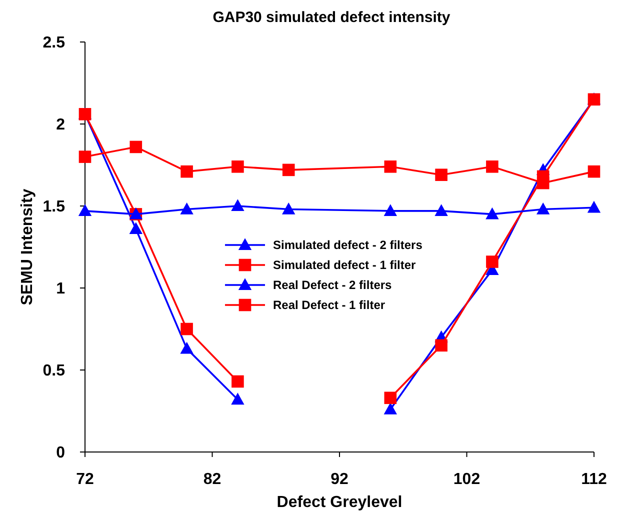 The image size is (623, 515). I want to click on y-axis-title: SEMU Intensity, so click(27, 247).